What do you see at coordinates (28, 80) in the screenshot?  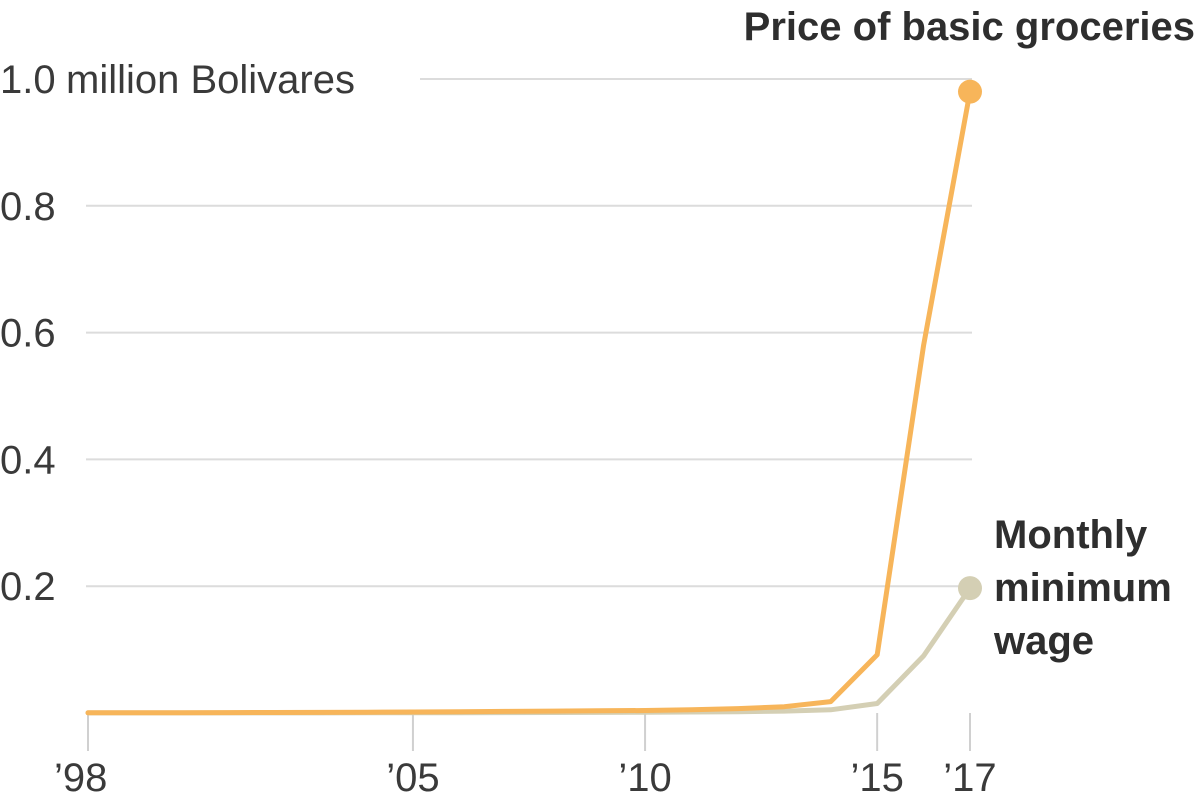 I see `y-tick-label: 1.0` at bounding box center [28, 80].